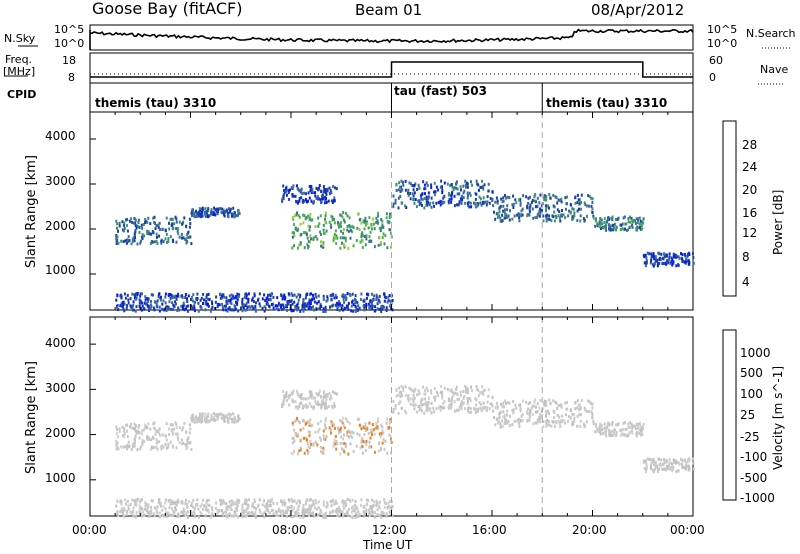 This screenshot has height=554, width=800. What do you see at coordinates (60, 478) in the screenshot?
I see `vel-y-tick-1000: 1000` at bounding box center [60, 478].